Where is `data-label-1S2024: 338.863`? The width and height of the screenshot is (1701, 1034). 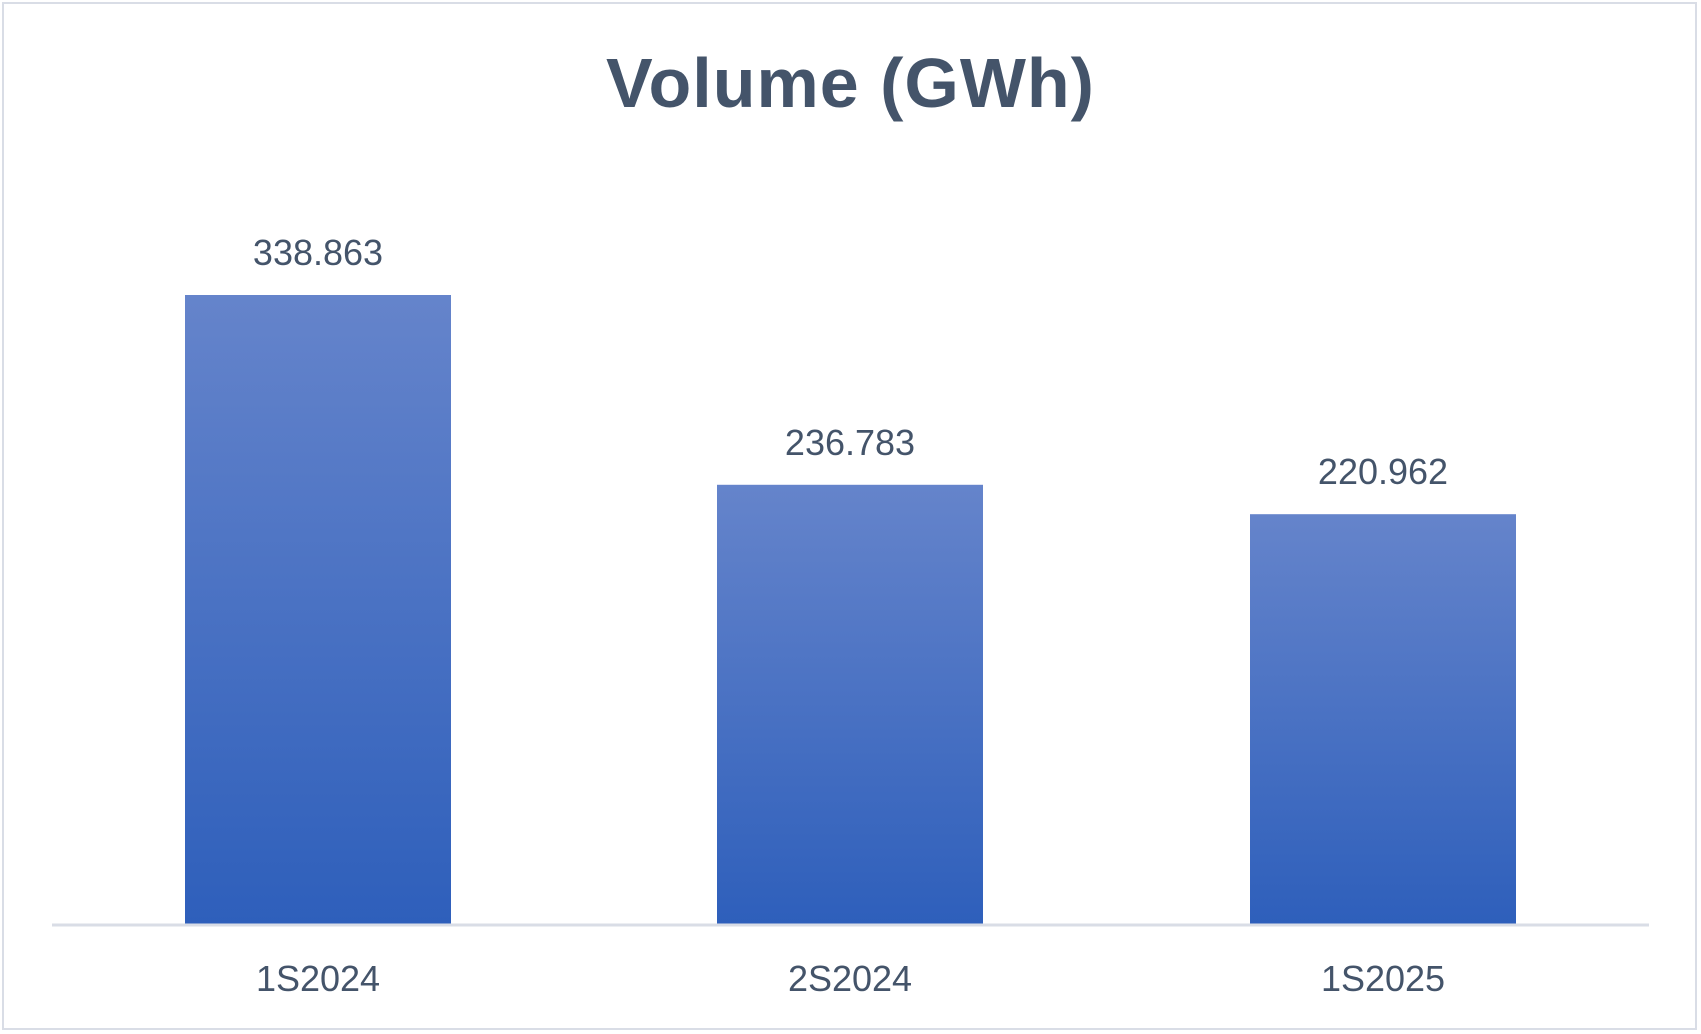
data-label-1S2024: 338.863 is located at coordinates (318, 252).